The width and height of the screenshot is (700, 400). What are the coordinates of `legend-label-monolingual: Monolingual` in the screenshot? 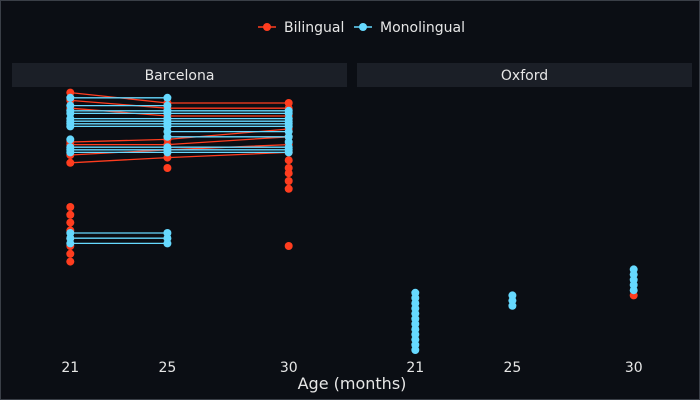 It's located at (422, 28).